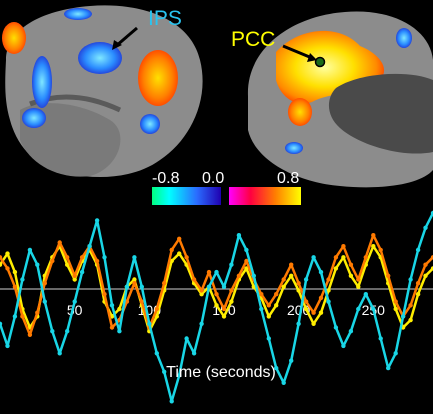 The image size is (433, 414). I want to click on temporal-cold-blob, so click(34, 118).